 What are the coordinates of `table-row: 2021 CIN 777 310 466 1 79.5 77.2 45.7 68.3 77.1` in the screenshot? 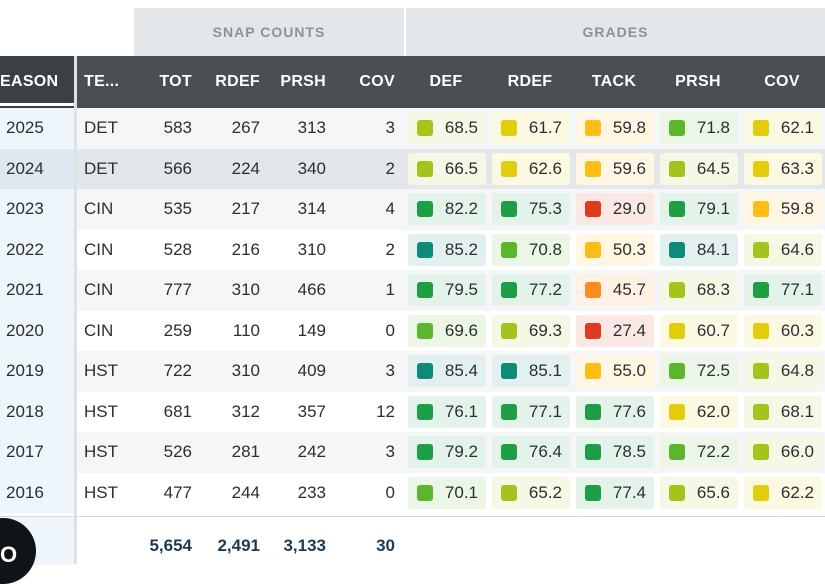 It's located at (412, 290).